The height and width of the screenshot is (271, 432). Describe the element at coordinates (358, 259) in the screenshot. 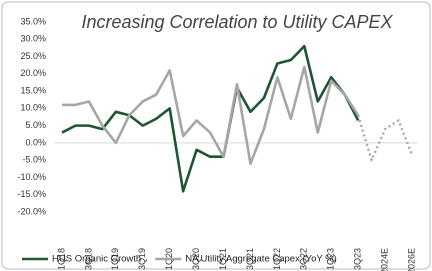

I see `x-tick-label: 3Q23` at that location.